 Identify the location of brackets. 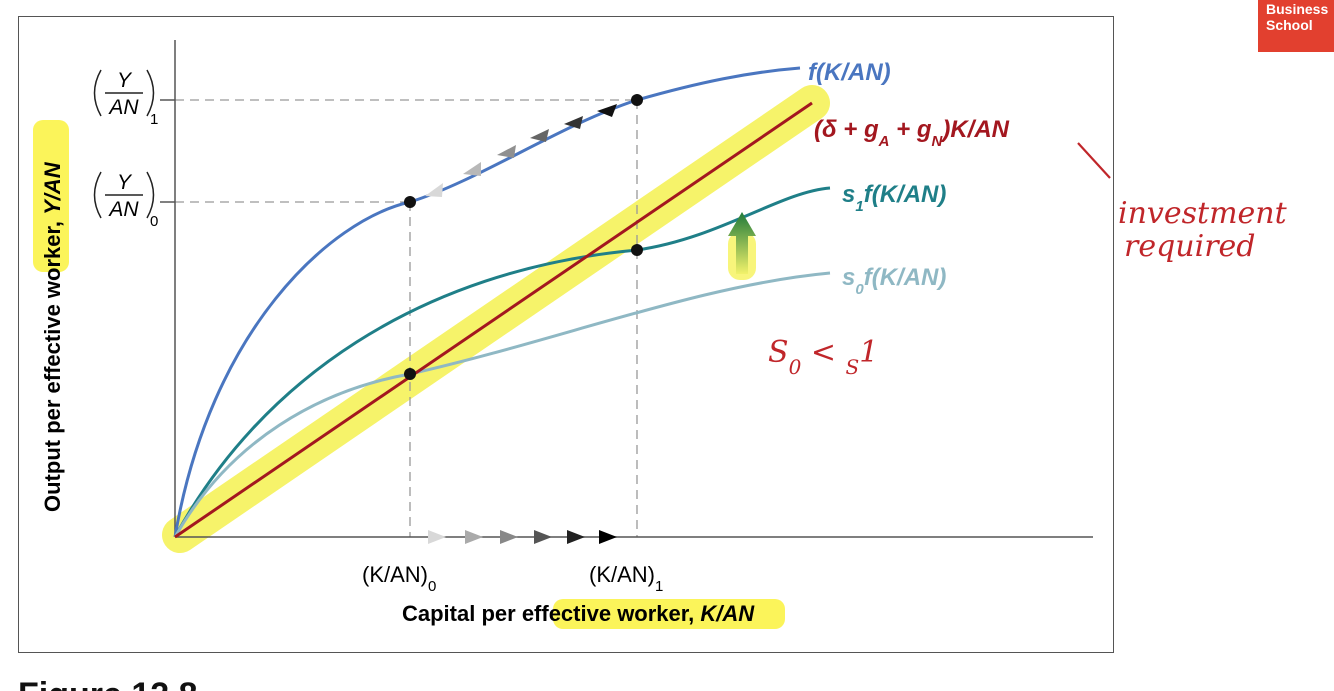
(124, 144).